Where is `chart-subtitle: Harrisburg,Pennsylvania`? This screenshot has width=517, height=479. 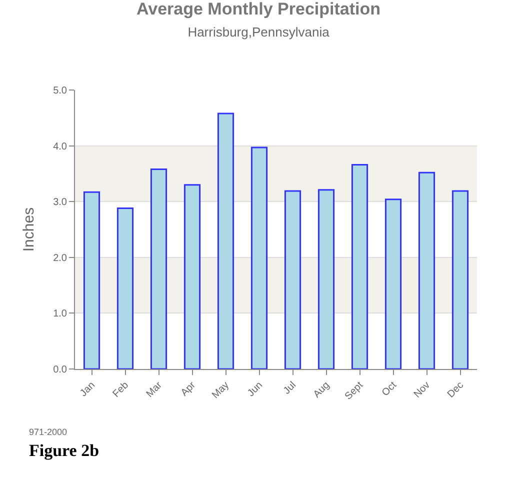 chart-subtitle: Harrisburg,Pennsylvania is located at coordinates (259, 32).